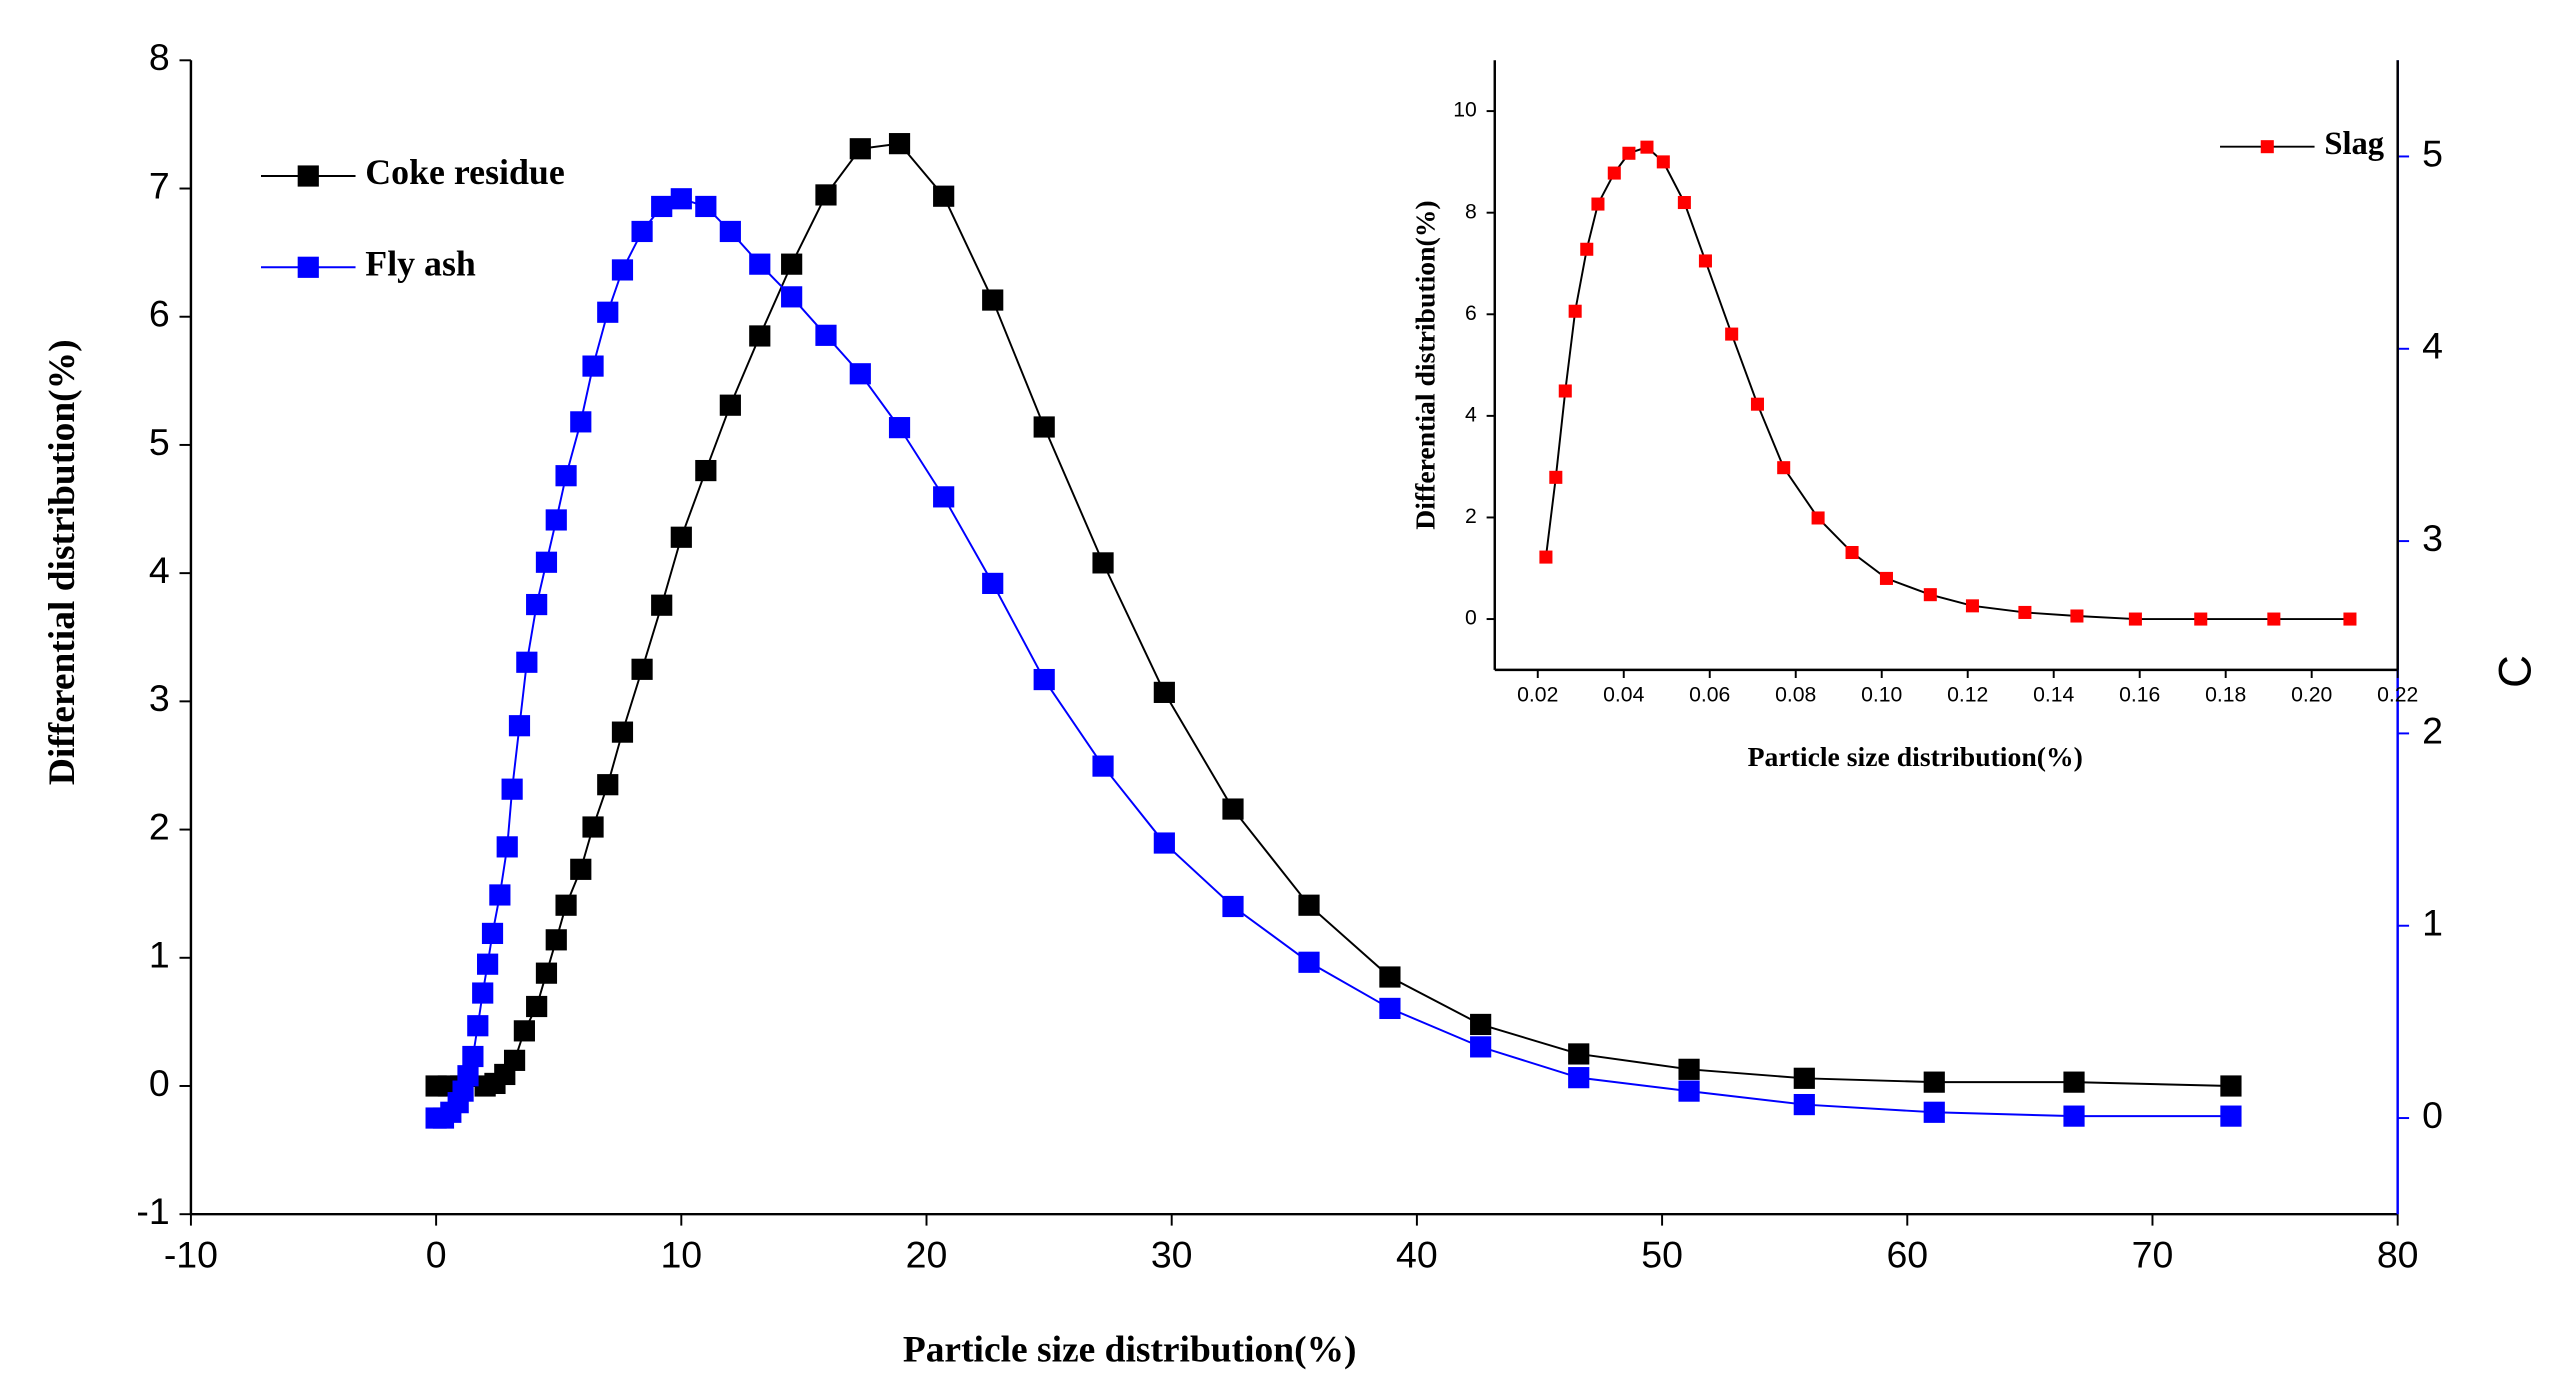 The image size is (2556, 1400). I want to click on x-tick-label: 0.20, so click(2311, 695).